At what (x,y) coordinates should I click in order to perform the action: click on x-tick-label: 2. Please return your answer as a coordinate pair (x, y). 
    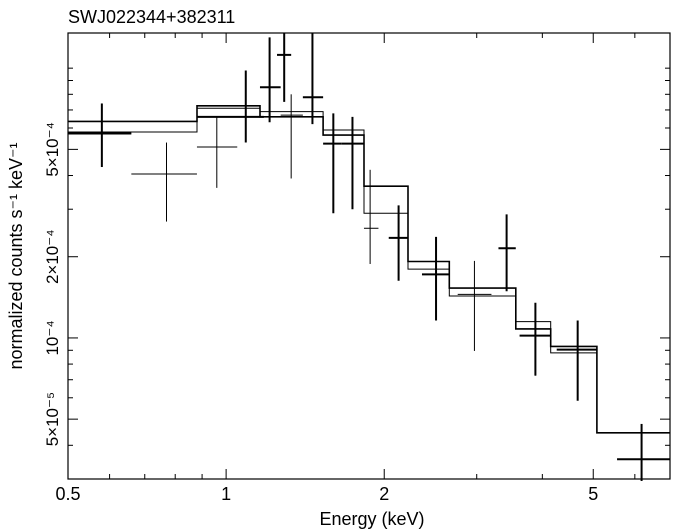
    Looking at the image, I should click on (384, 494).